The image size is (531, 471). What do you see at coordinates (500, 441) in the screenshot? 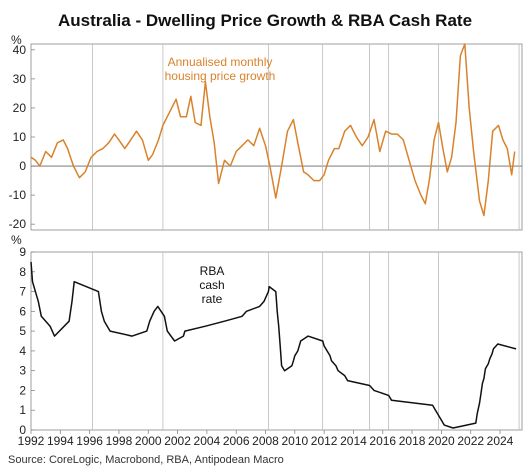
I see `x-tick-label-16: 2024` at bounding box center [500, 441].